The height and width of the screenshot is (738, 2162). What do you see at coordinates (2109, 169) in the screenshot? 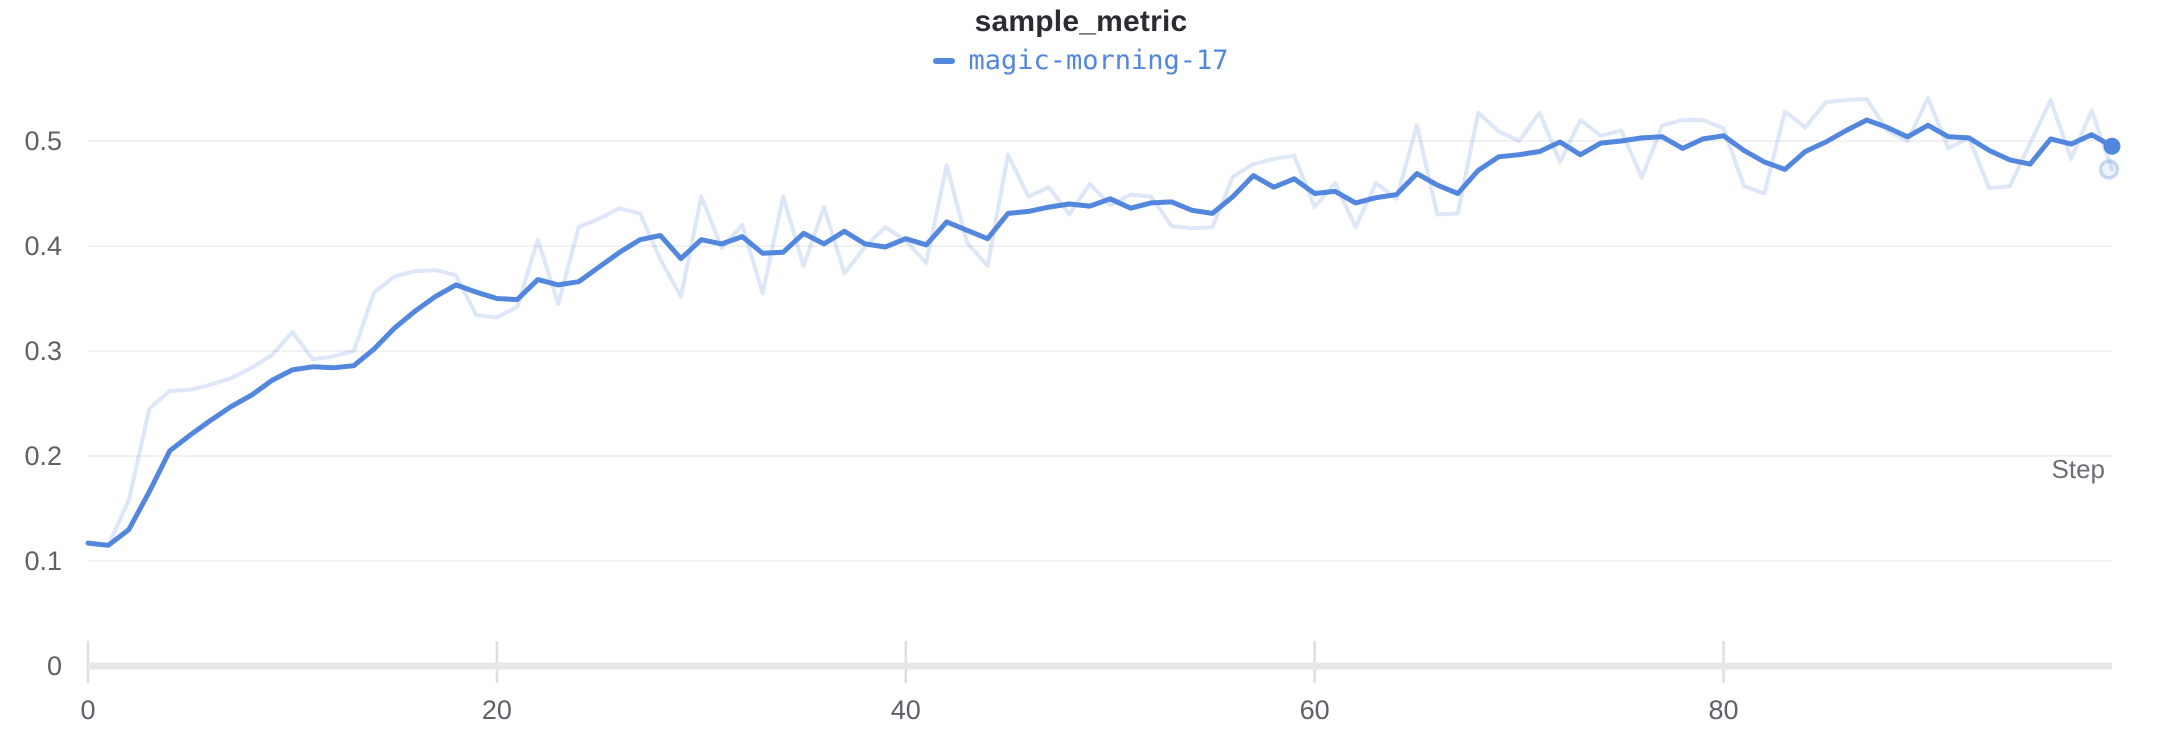
I see `end-point-dot-raw` at bounding box center [2109, 169].